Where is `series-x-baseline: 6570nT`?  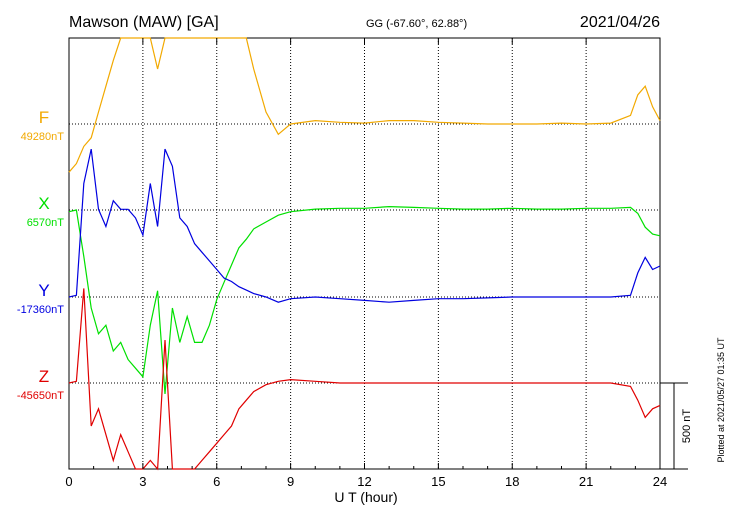
series-x-baseline: 6570nT is located at coordinates (46, 223).